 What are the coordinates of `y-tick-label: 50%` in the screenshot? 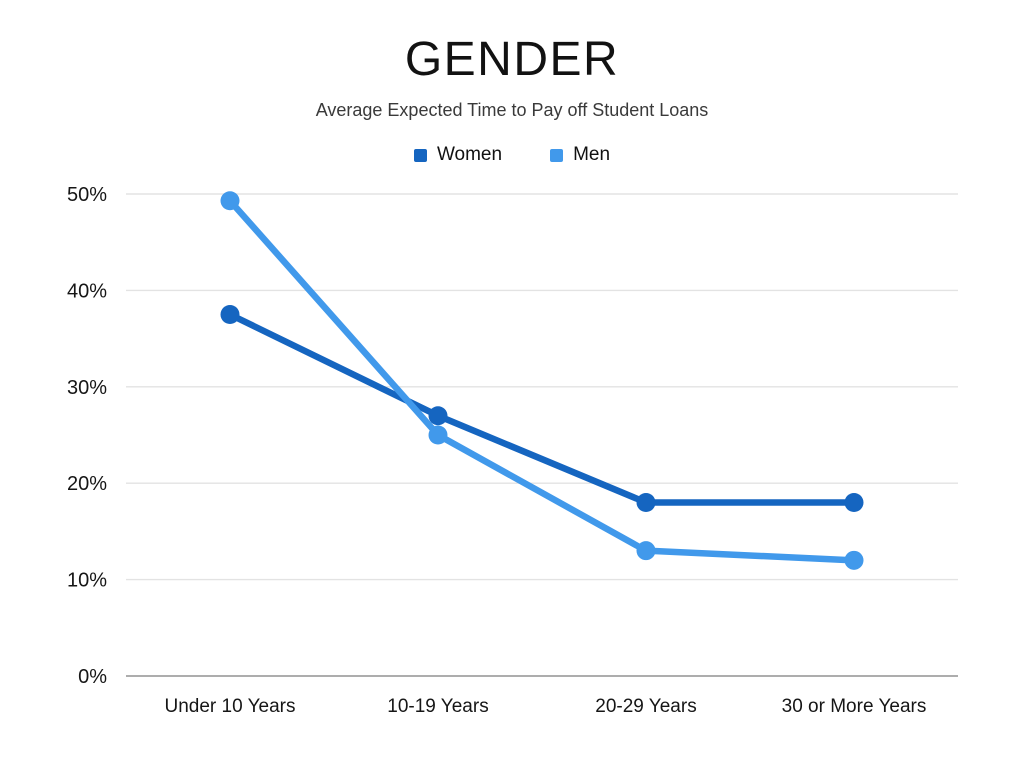 It's located at (87, 195).